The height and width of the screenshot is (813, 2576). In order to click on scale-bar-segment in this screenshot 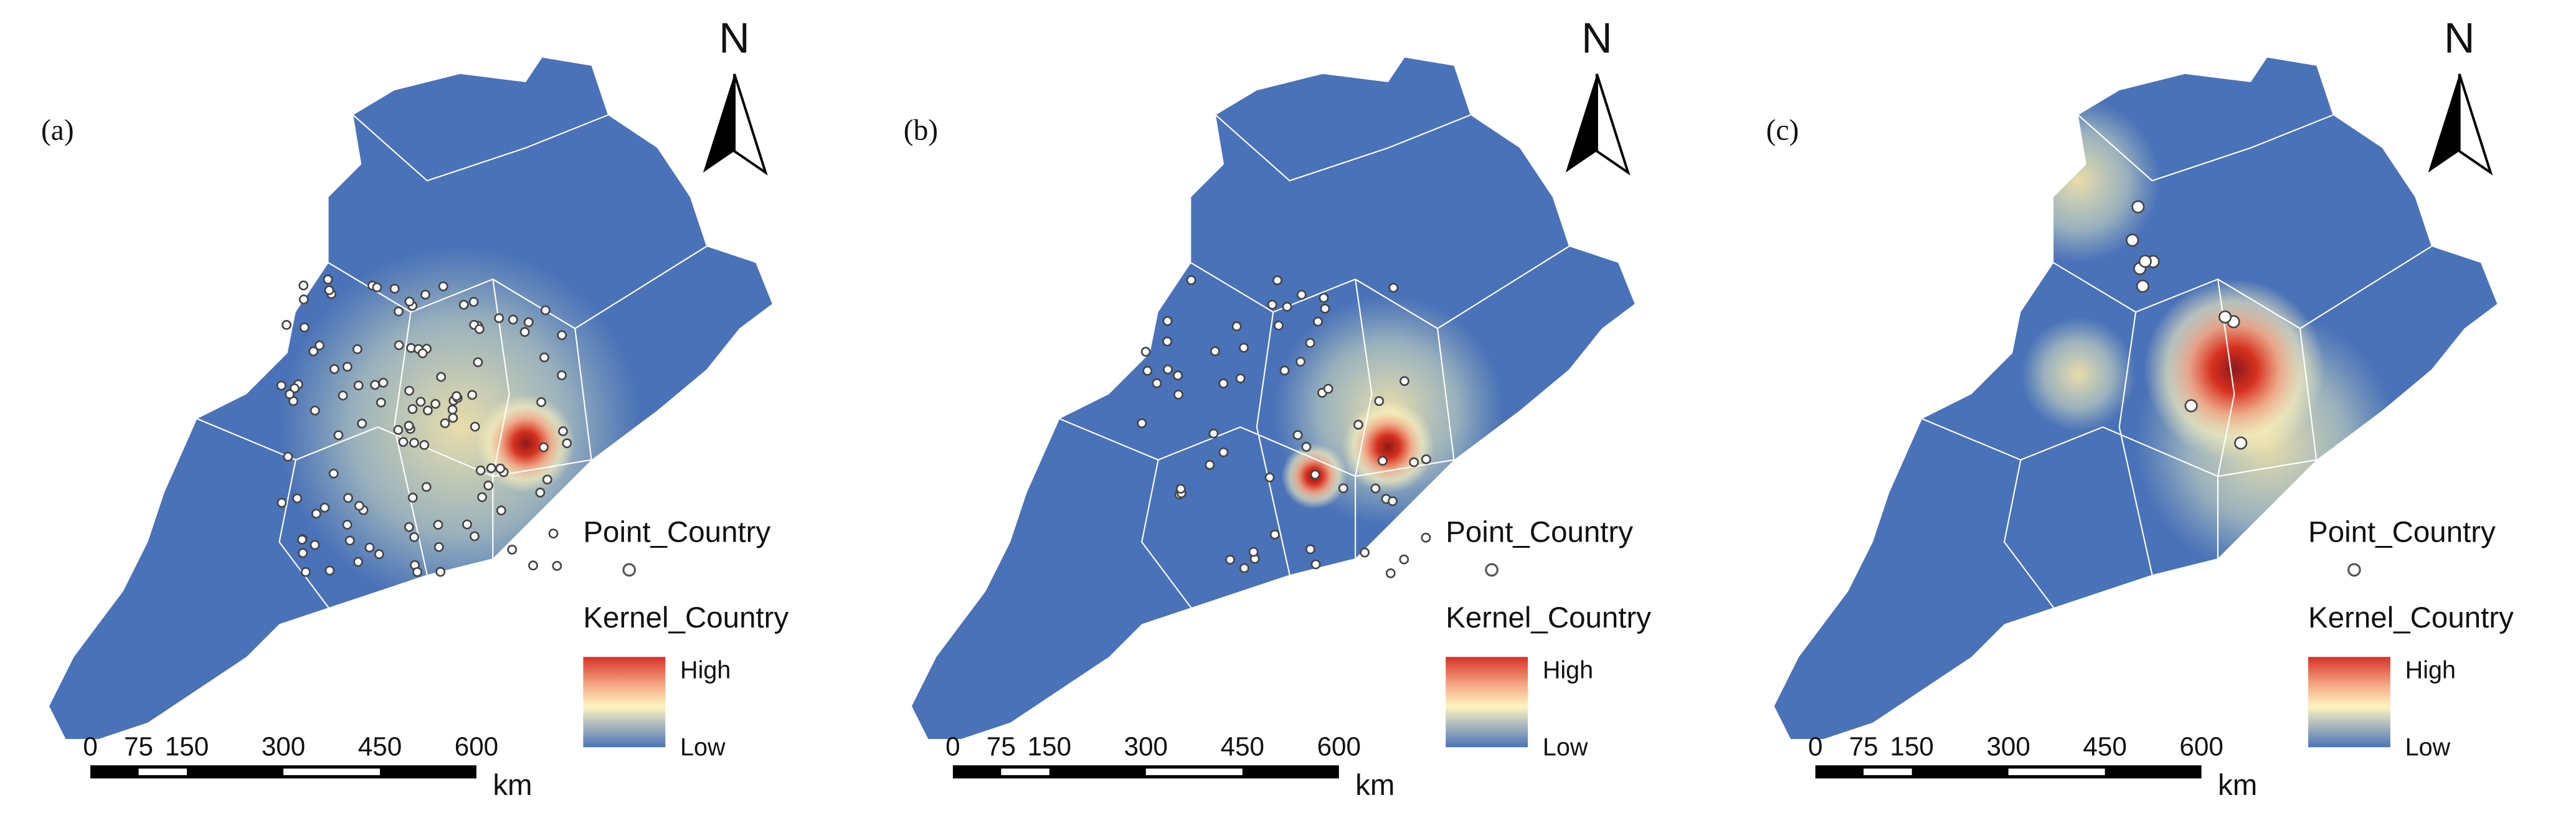, I will do `click(2057, 772)`.